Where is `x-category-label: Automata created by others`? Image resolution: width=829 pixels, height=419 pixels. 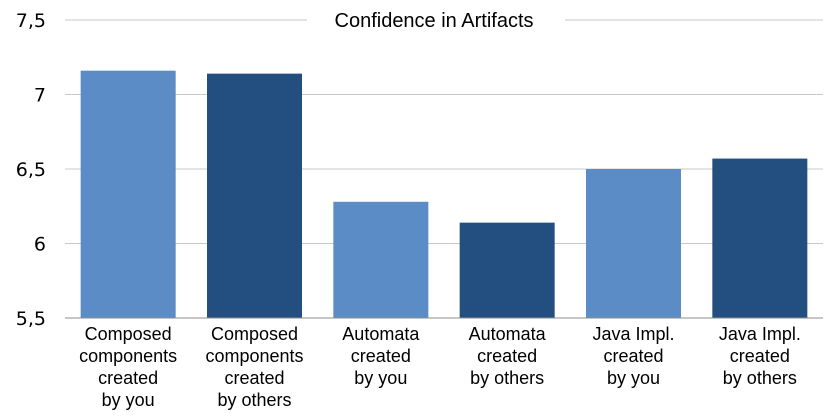
x-category-label: Automata created by others is located at coordinates (508, 356).